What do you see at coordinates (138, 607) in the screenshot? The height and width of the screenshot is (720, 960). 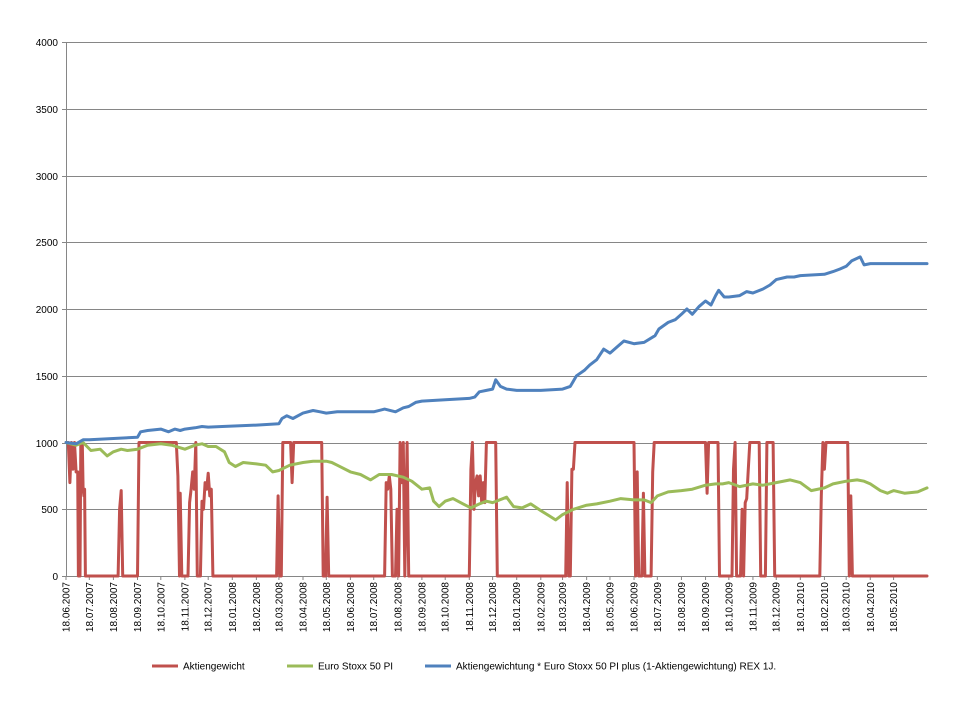 I see `x-tick-label: 18.09.2007` at bounding box center [138, 607].